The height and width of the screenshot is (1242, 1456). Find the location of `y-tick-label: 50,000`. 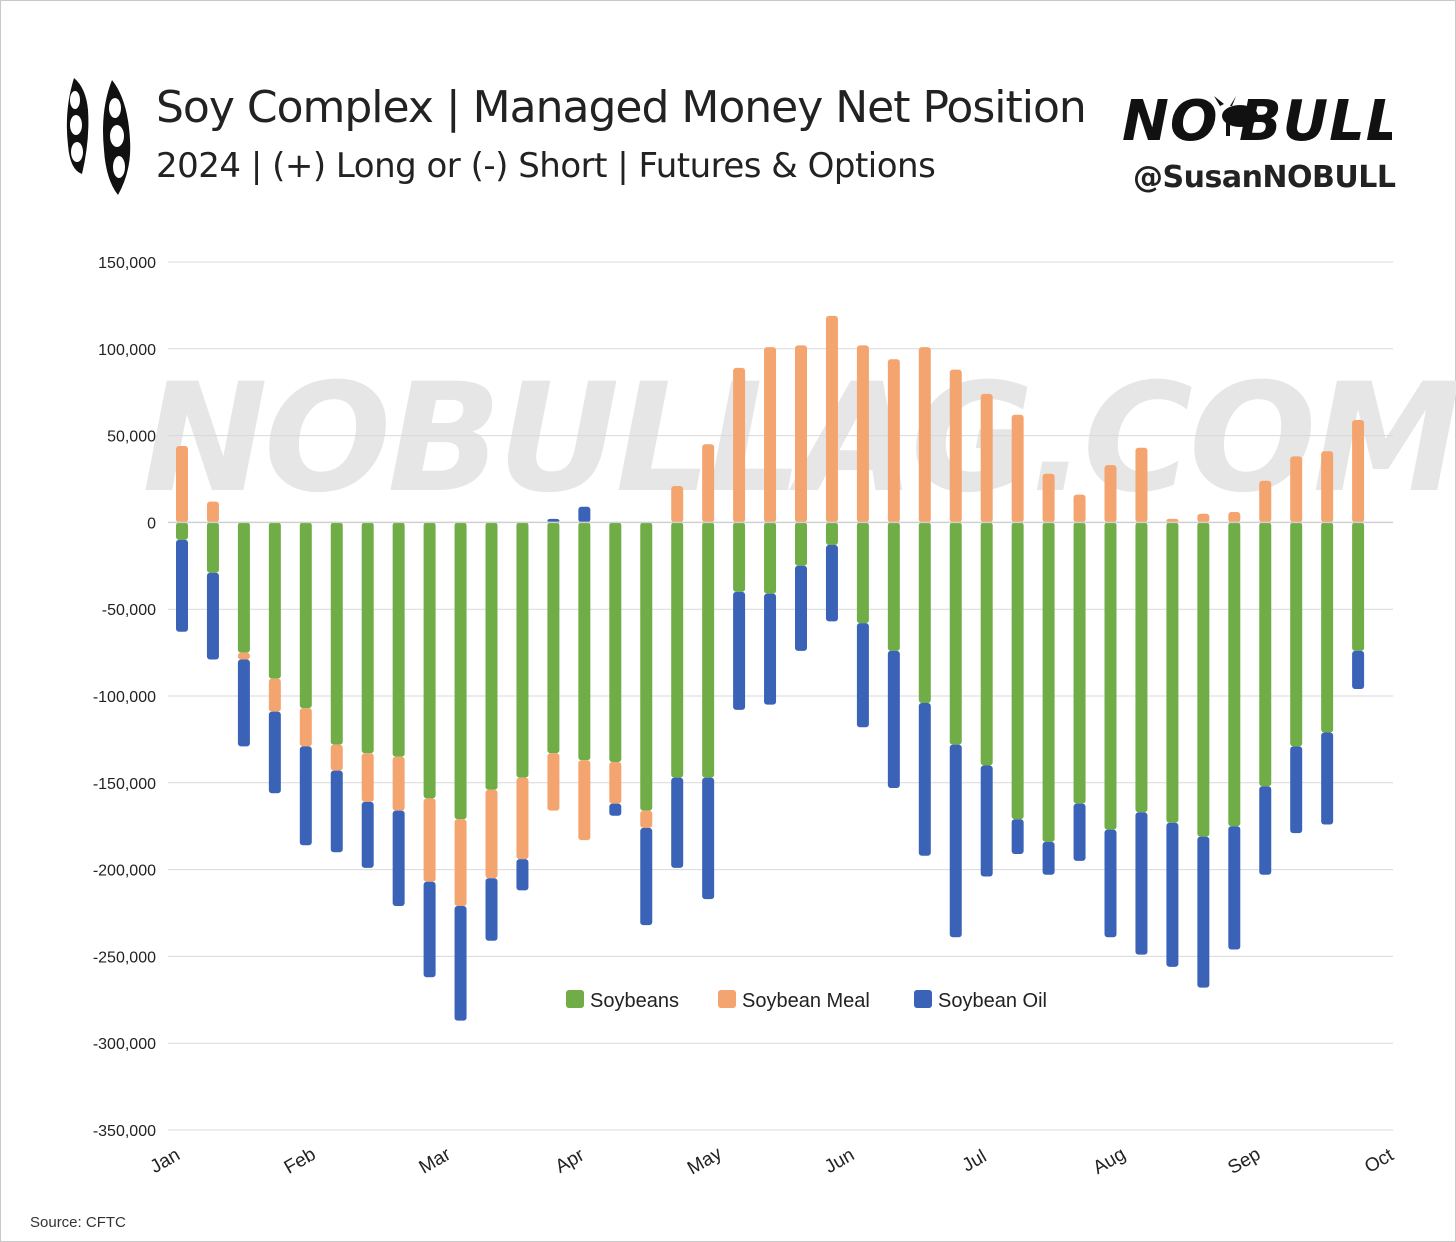

y-tick-label: 50,000 is located at coordinates (131, 437).